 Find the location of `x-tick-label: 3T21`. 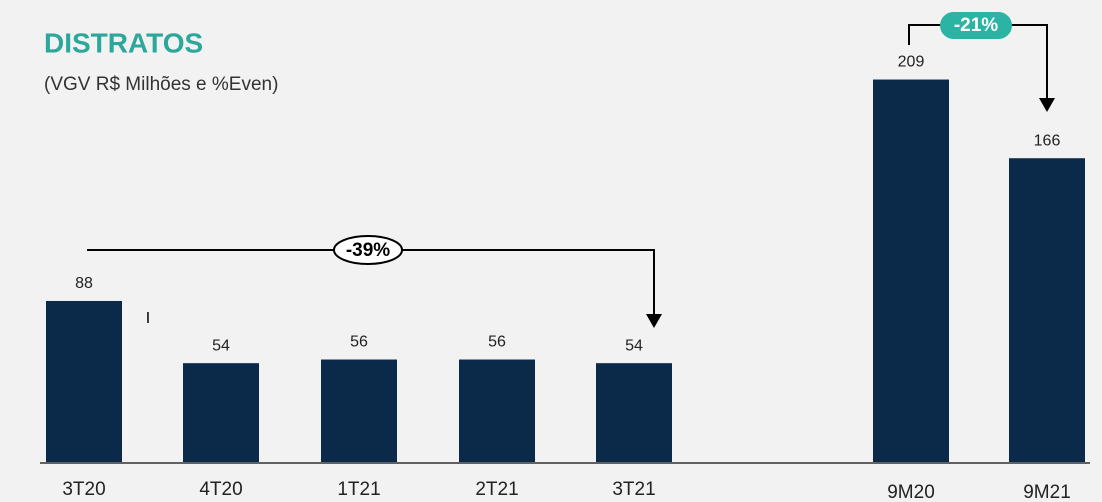

x-tick-label: 3T21 is located at coordinates (633, 489).